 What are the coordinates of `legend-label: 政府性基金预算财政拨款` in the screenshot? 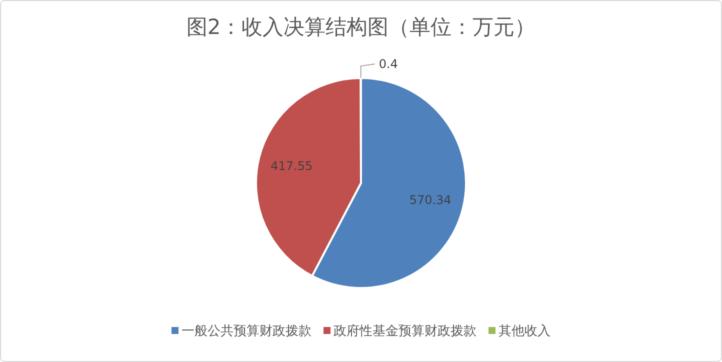 It's located at (405, 331).